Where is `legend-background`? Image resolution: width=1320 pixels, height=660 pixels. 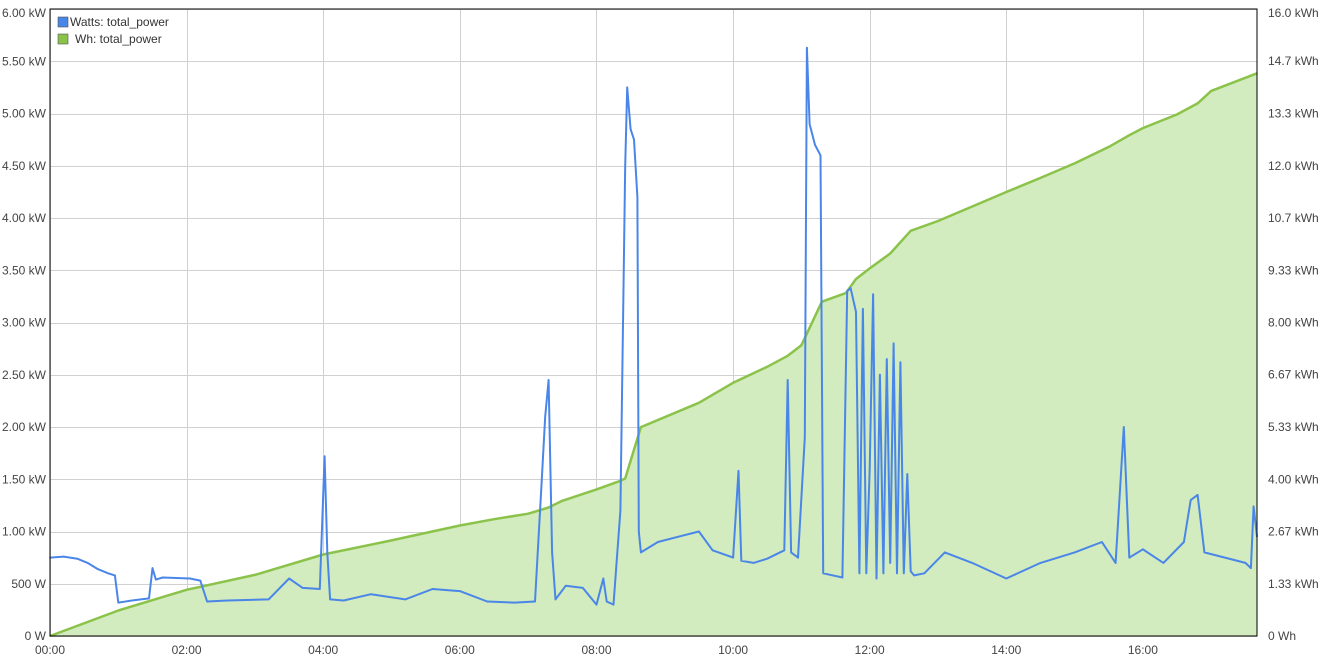 legend-background is located at coordinates (115, 31).